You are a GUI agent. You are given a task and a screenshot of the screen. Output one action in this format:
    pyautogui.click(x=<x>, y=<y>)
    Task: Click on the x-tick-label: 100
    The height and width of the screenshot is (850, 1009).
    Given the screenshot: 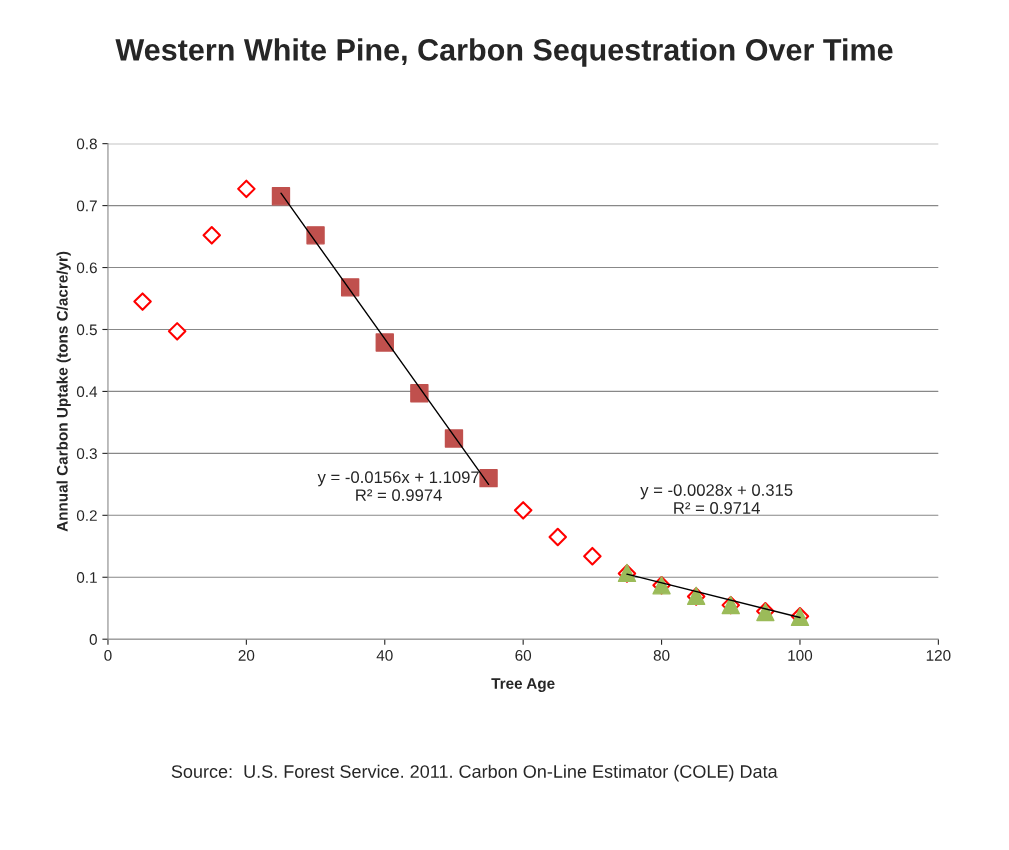 What is the action you would take?
    pyautogui.click(x=800, y=655)
    